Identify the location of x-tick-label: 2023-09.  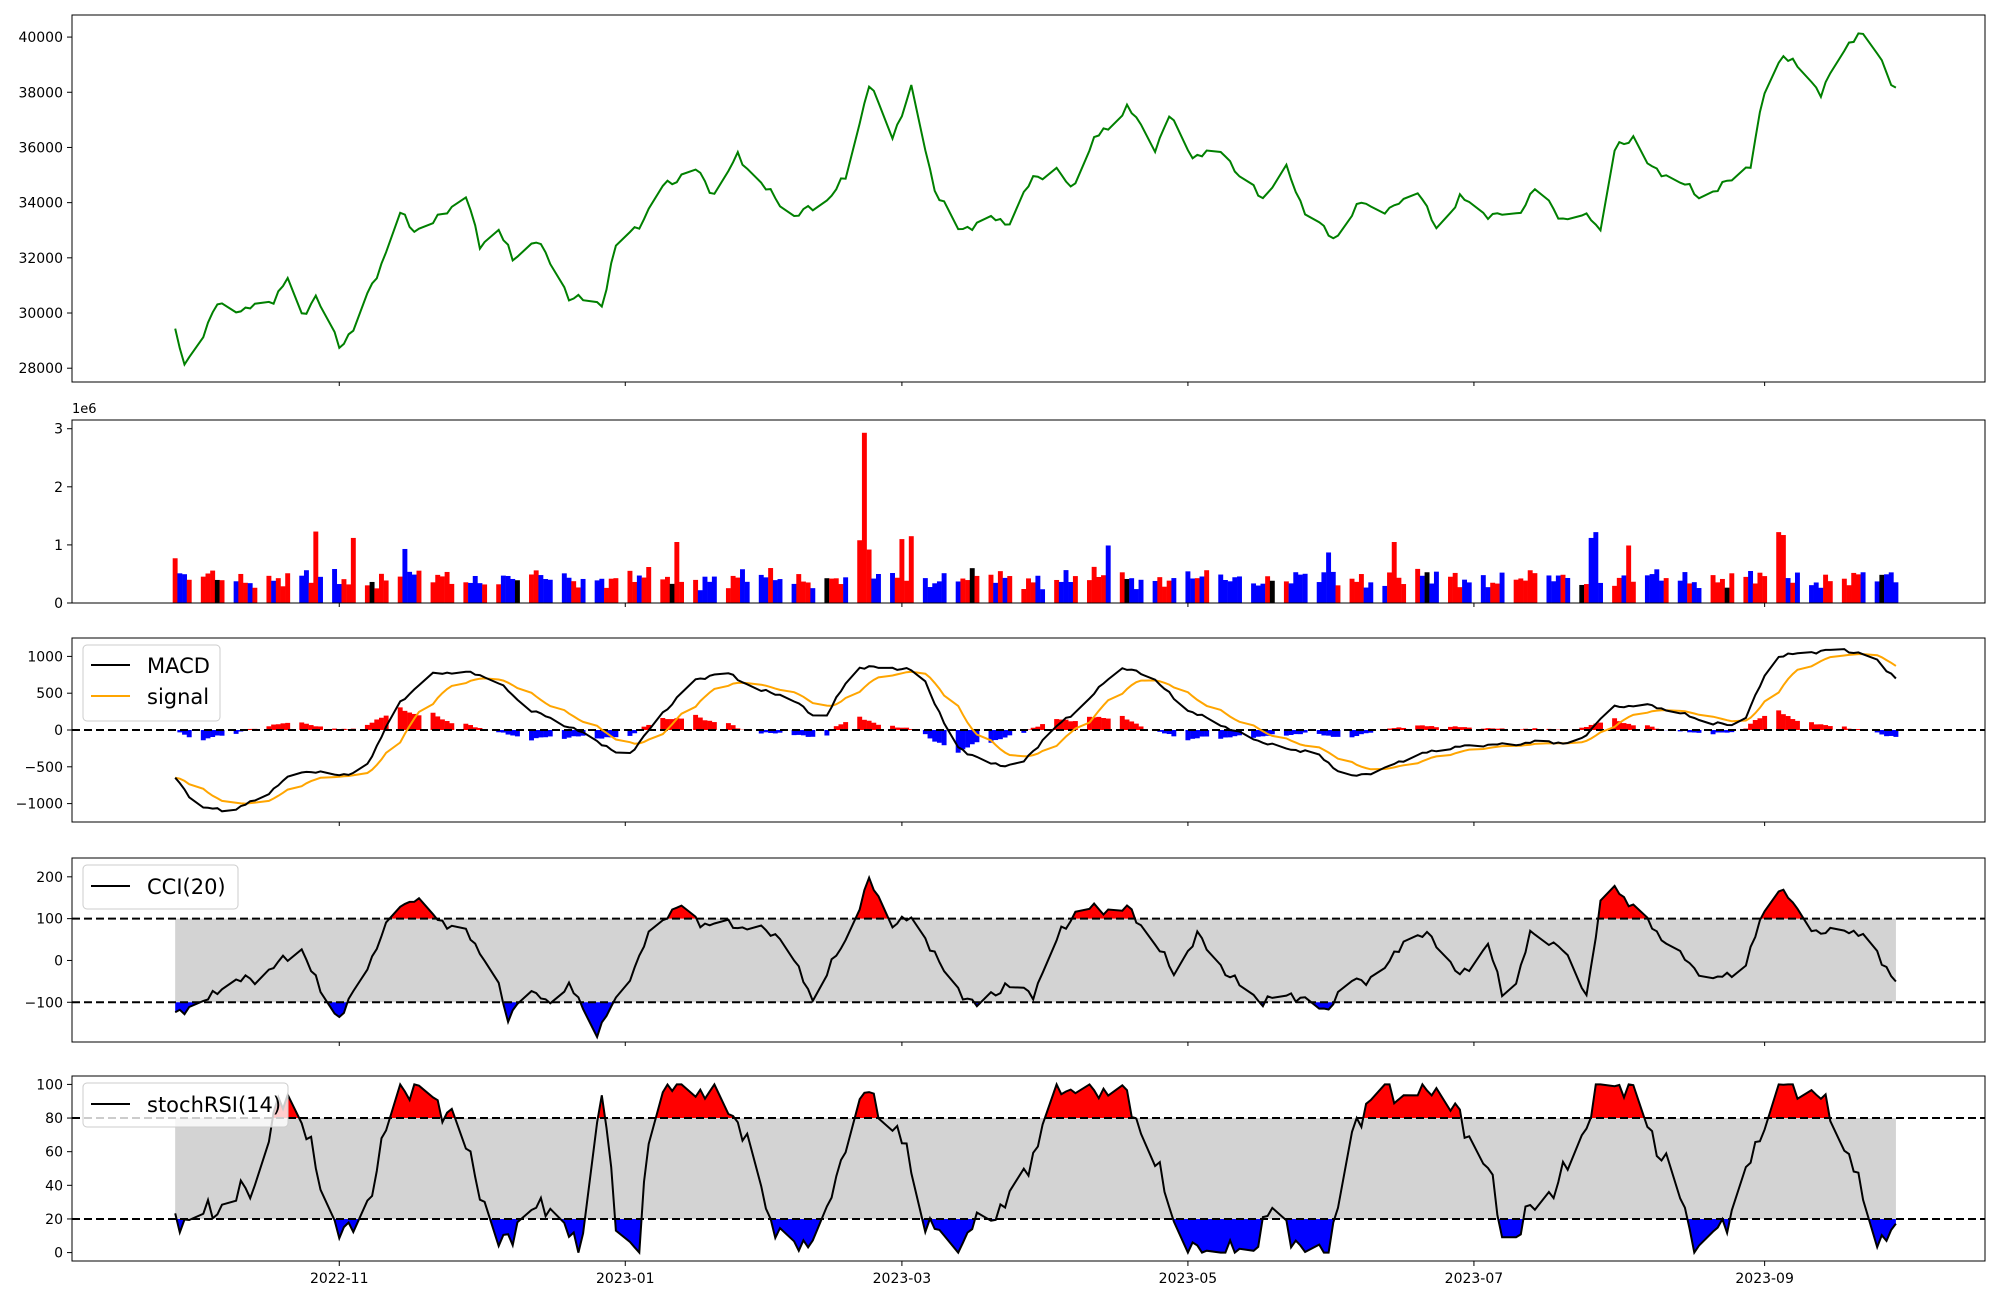
(1764, 1279).